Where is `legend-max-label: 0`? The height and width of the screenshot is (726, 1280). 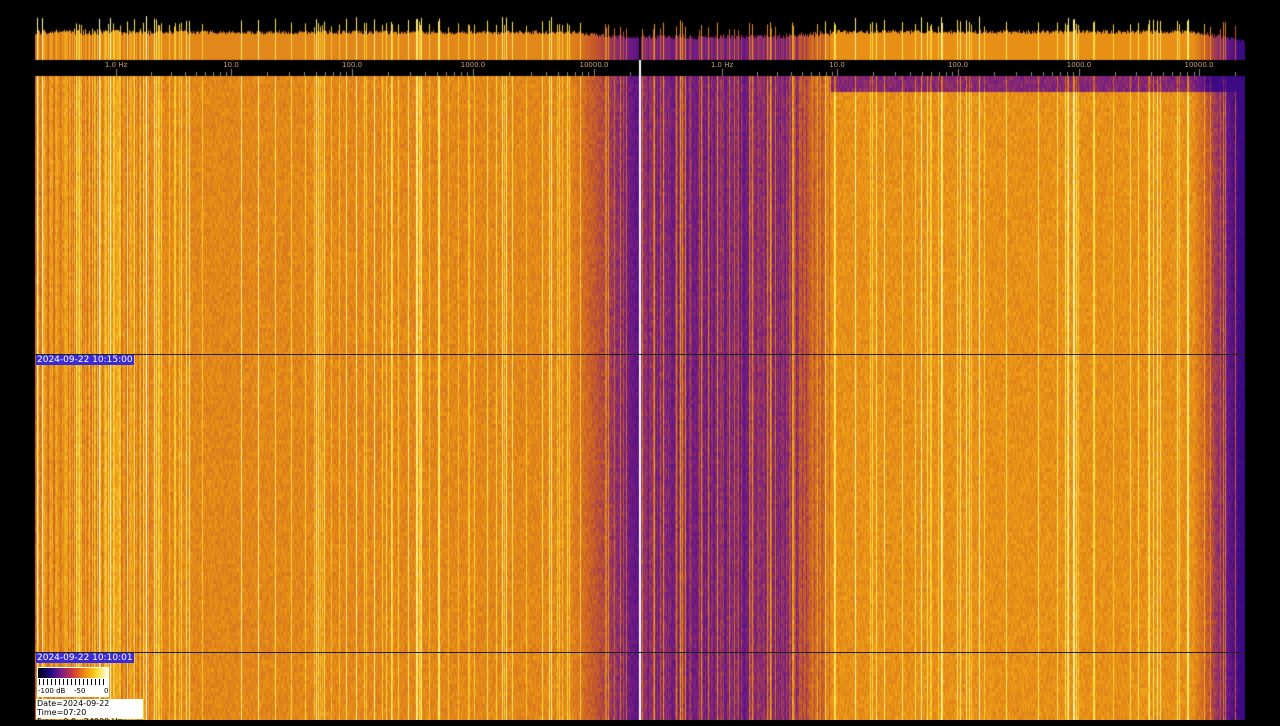 legend-max-label: 0 is located at coordinates (106, 691).